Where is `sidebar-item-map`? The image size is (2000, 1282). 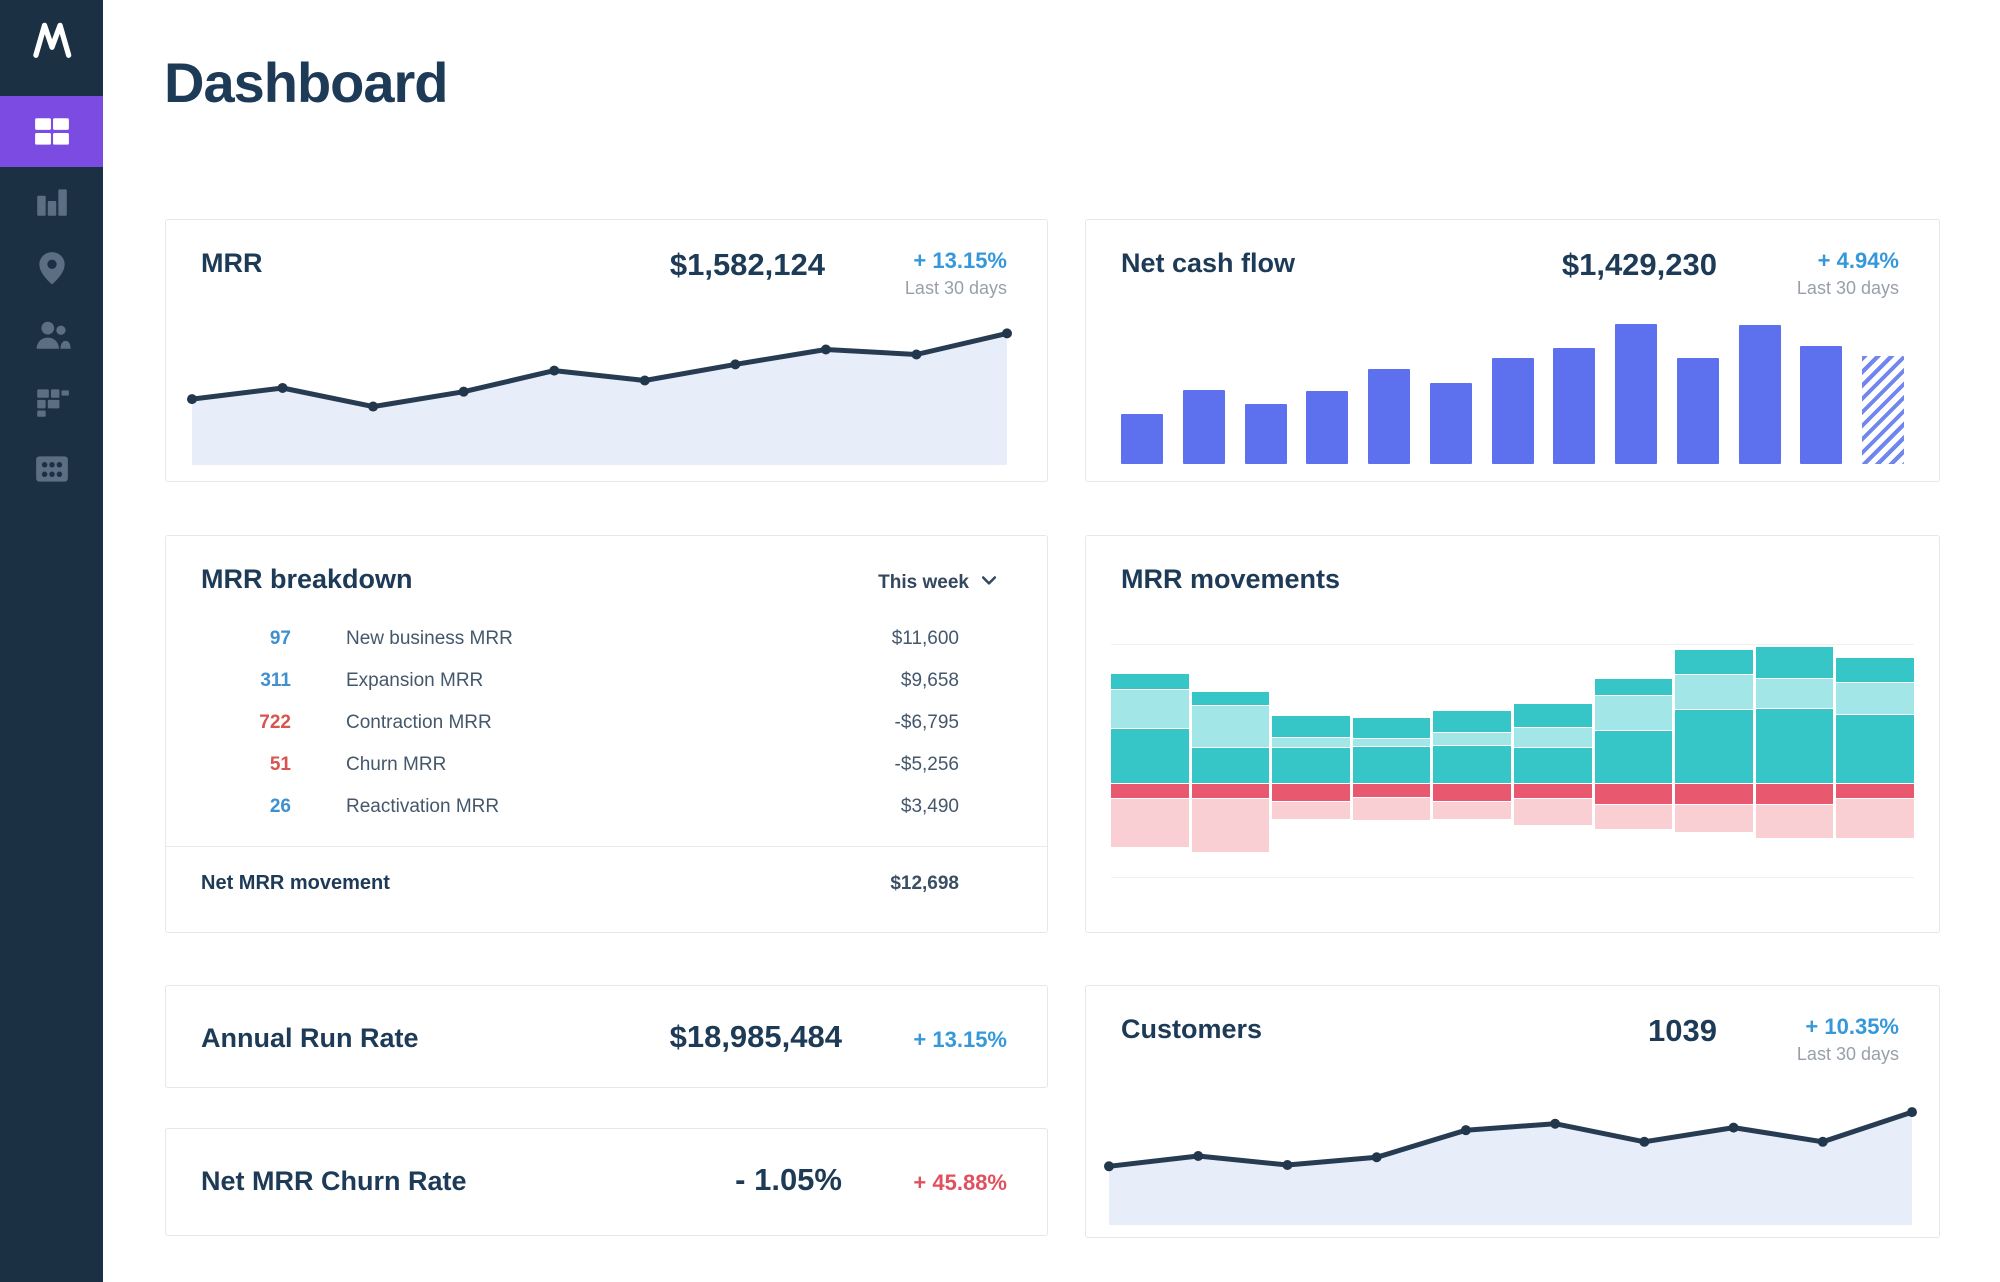
sidebar-item-map is located at coordinates (51, 267).